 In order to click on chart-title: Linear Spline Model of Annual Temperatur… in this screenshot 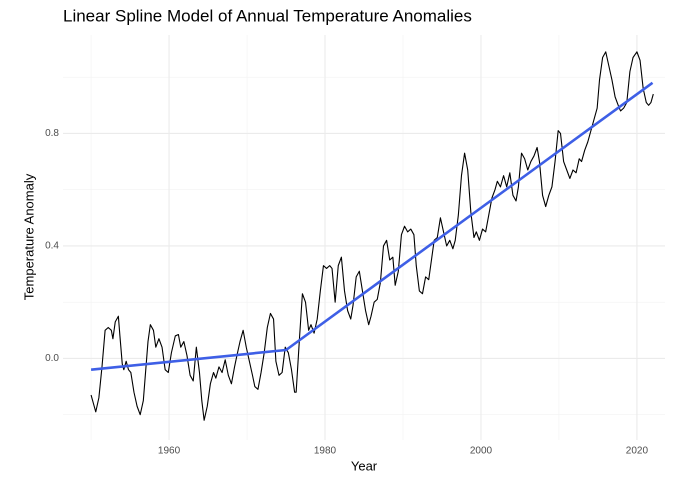, I will do `click(267, 15)`.